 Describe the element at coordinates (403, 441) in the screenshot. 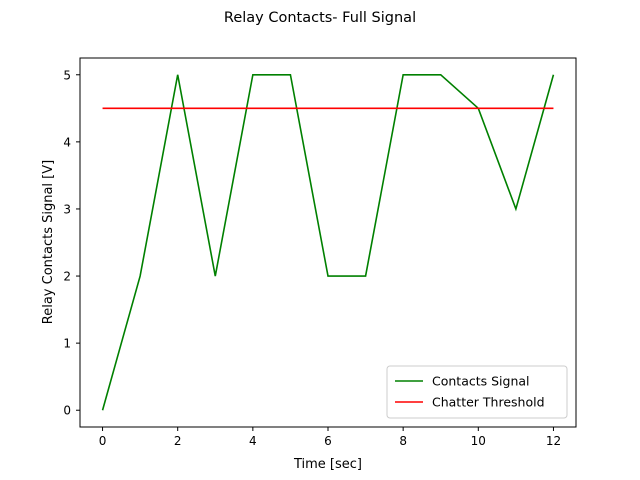

I see `x-tick-label: 8` at that location.